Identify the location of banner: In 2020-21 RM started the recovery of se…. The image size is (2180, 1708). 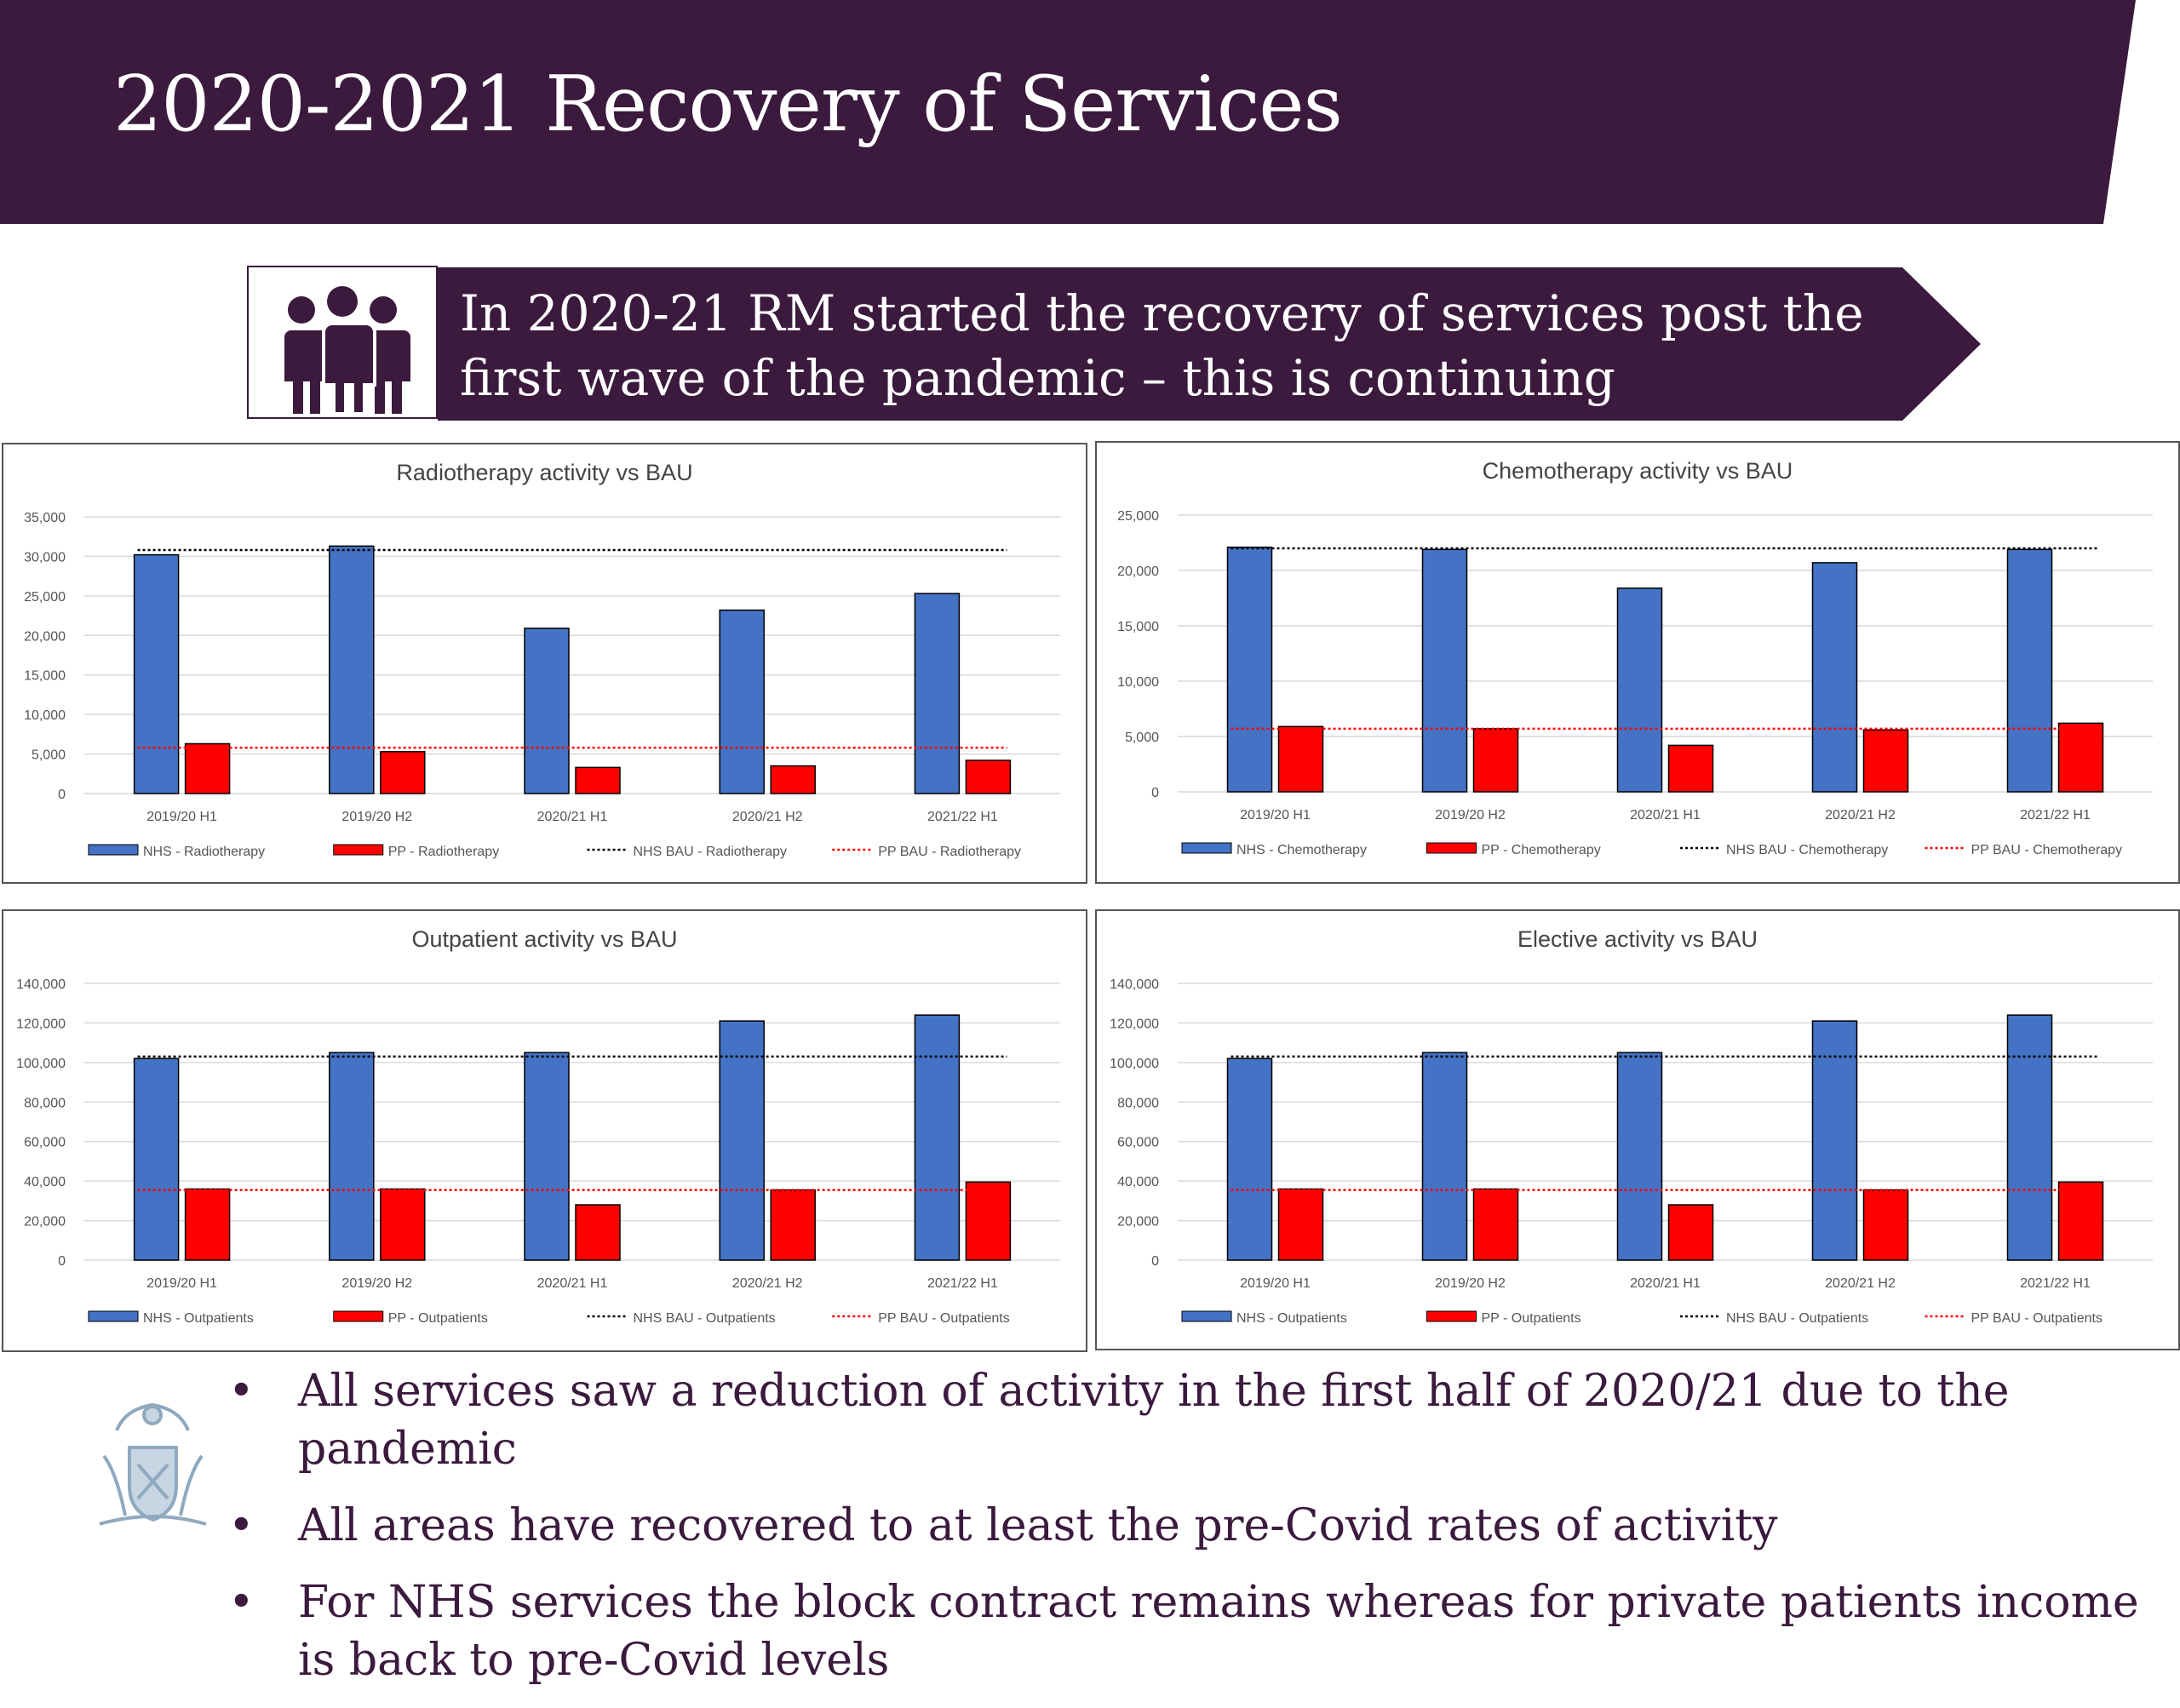
(1115, 344).